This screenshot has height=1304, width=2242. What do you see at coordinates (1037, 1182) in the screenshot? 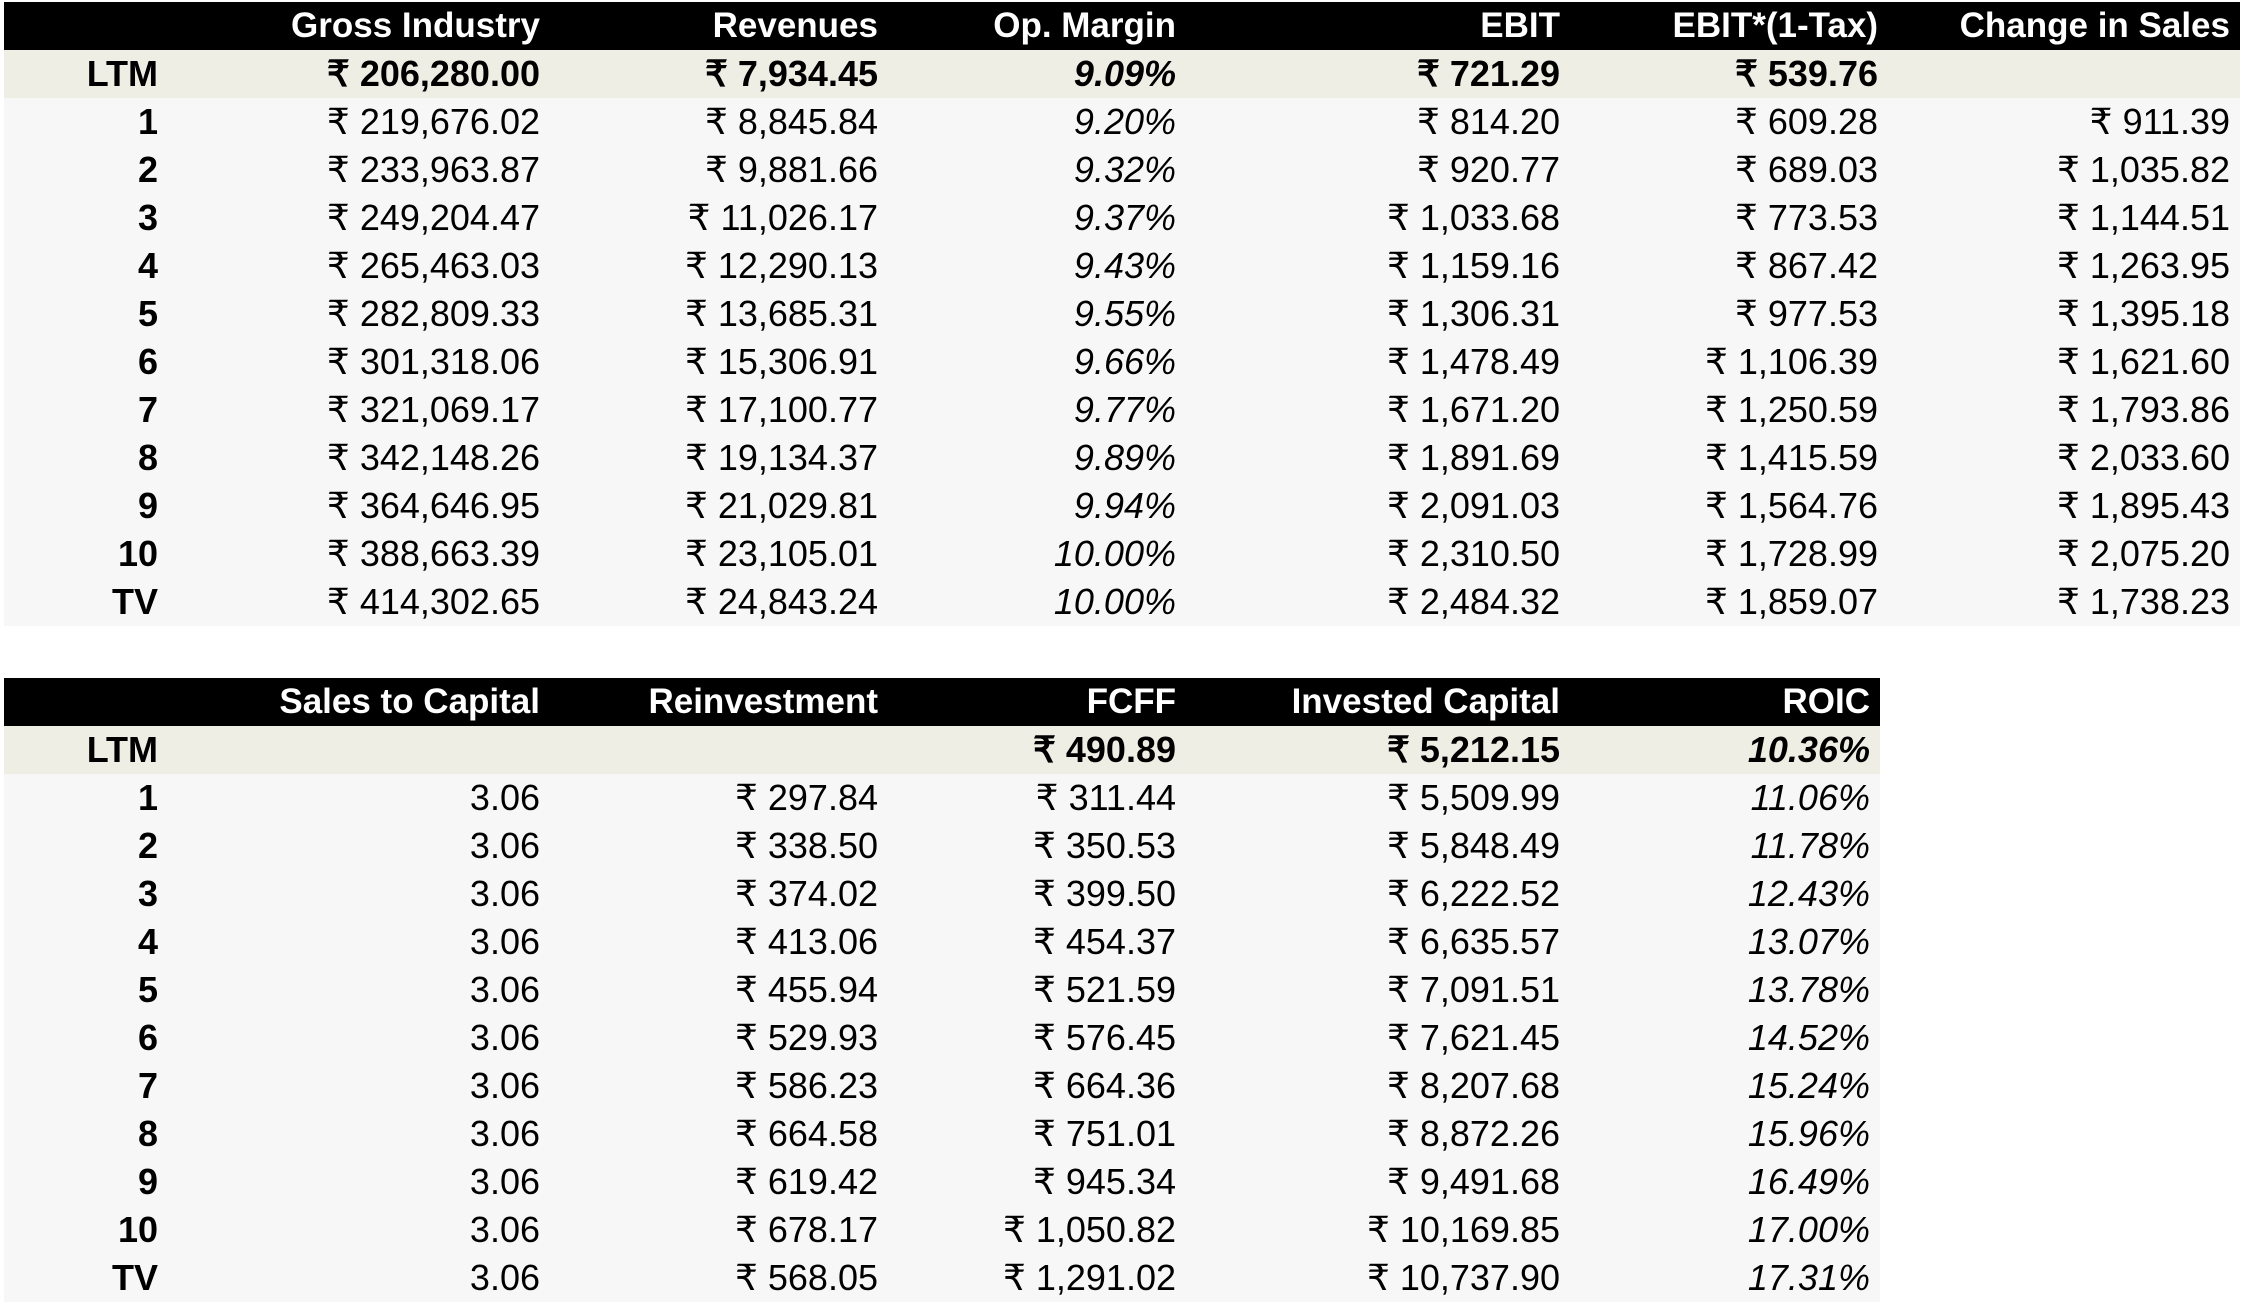
I see `table-cell: ₹ 945.34` at bounding box center [1037, 1182].